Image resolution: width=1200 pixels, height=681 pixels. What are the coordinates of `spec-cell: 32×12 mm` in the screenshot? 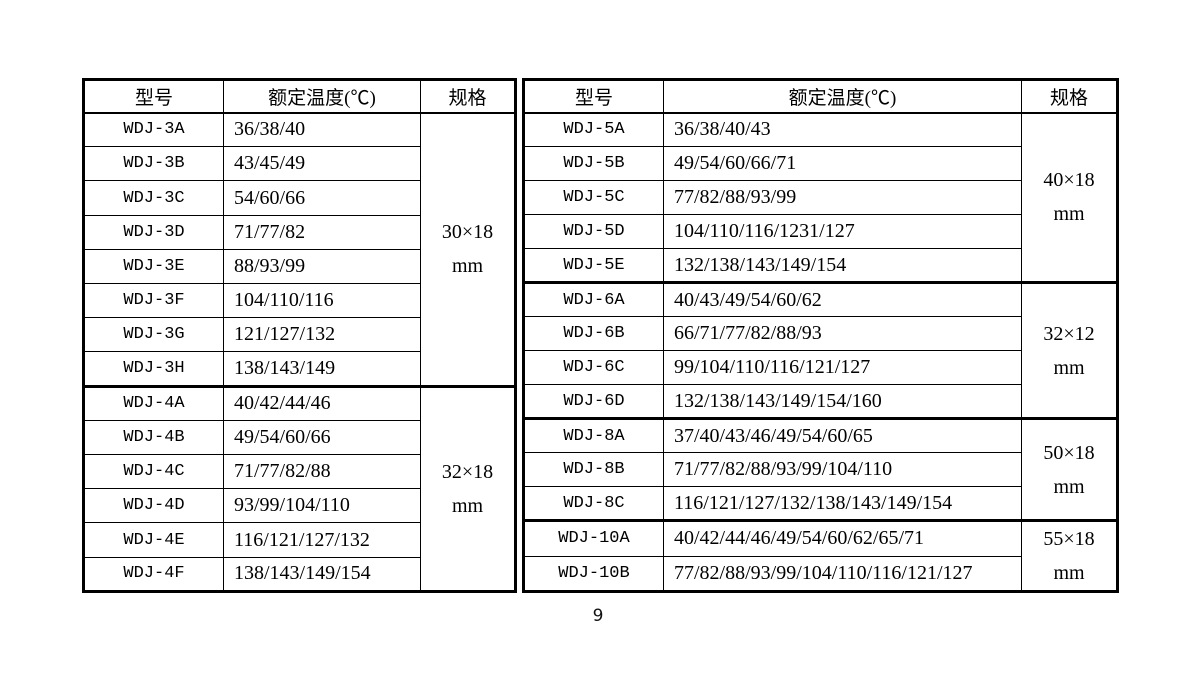 It's located at (1069, 350).